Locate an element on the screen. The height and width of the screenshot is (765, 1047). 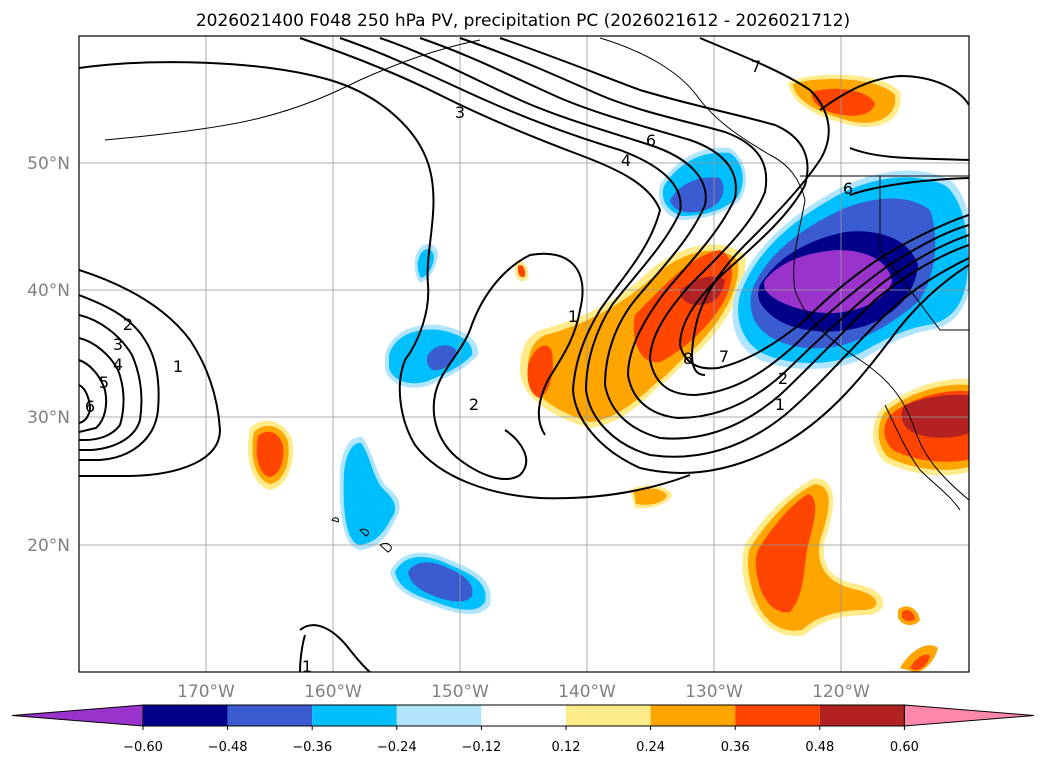
colorbar-frame is located at coordinates (523, 715).